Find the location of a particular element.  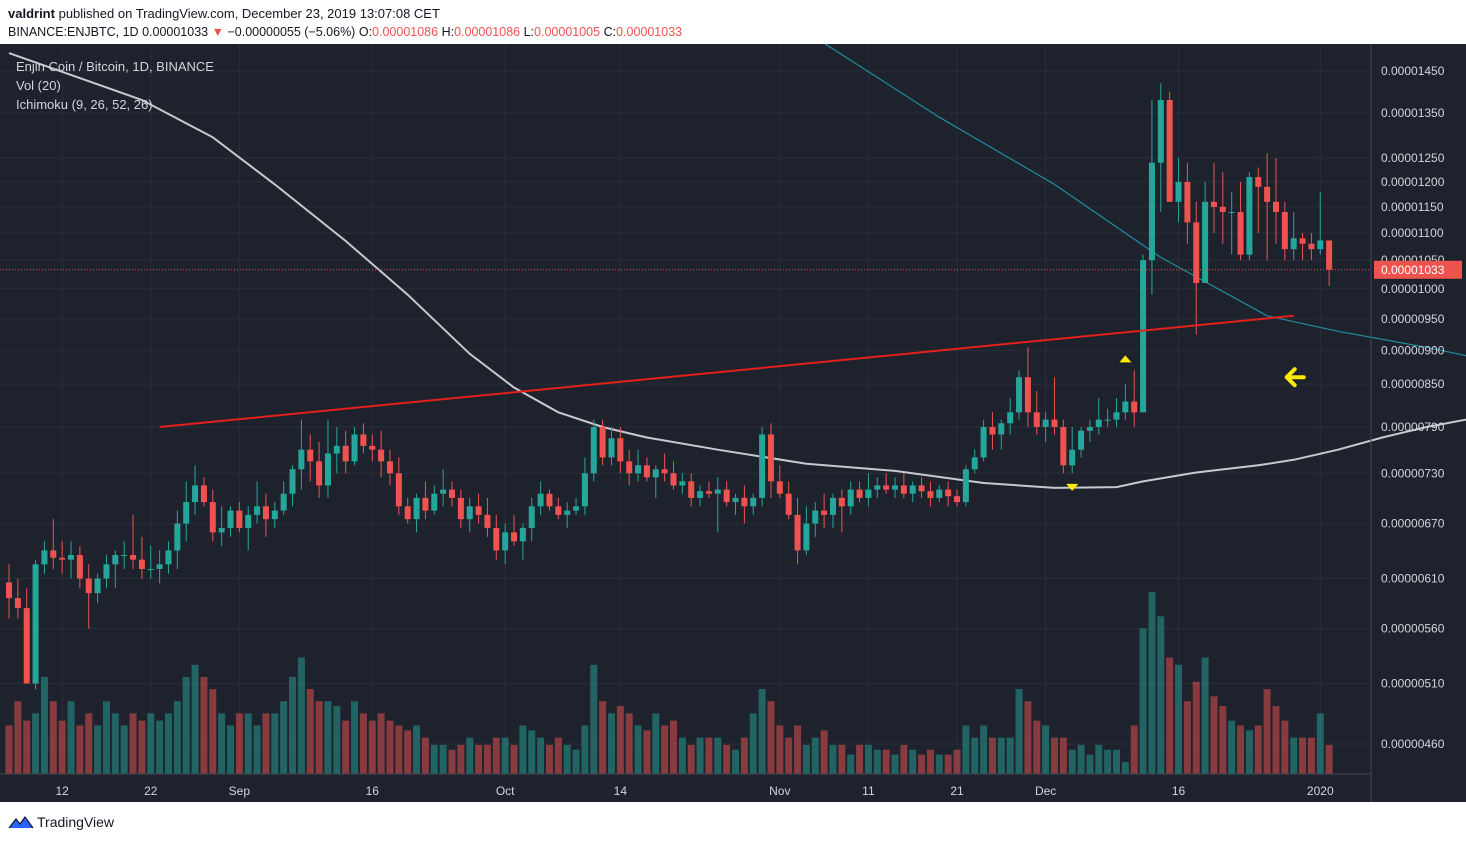

y-tick-label: 0.00001200 is located at coordinates (1413, 182).